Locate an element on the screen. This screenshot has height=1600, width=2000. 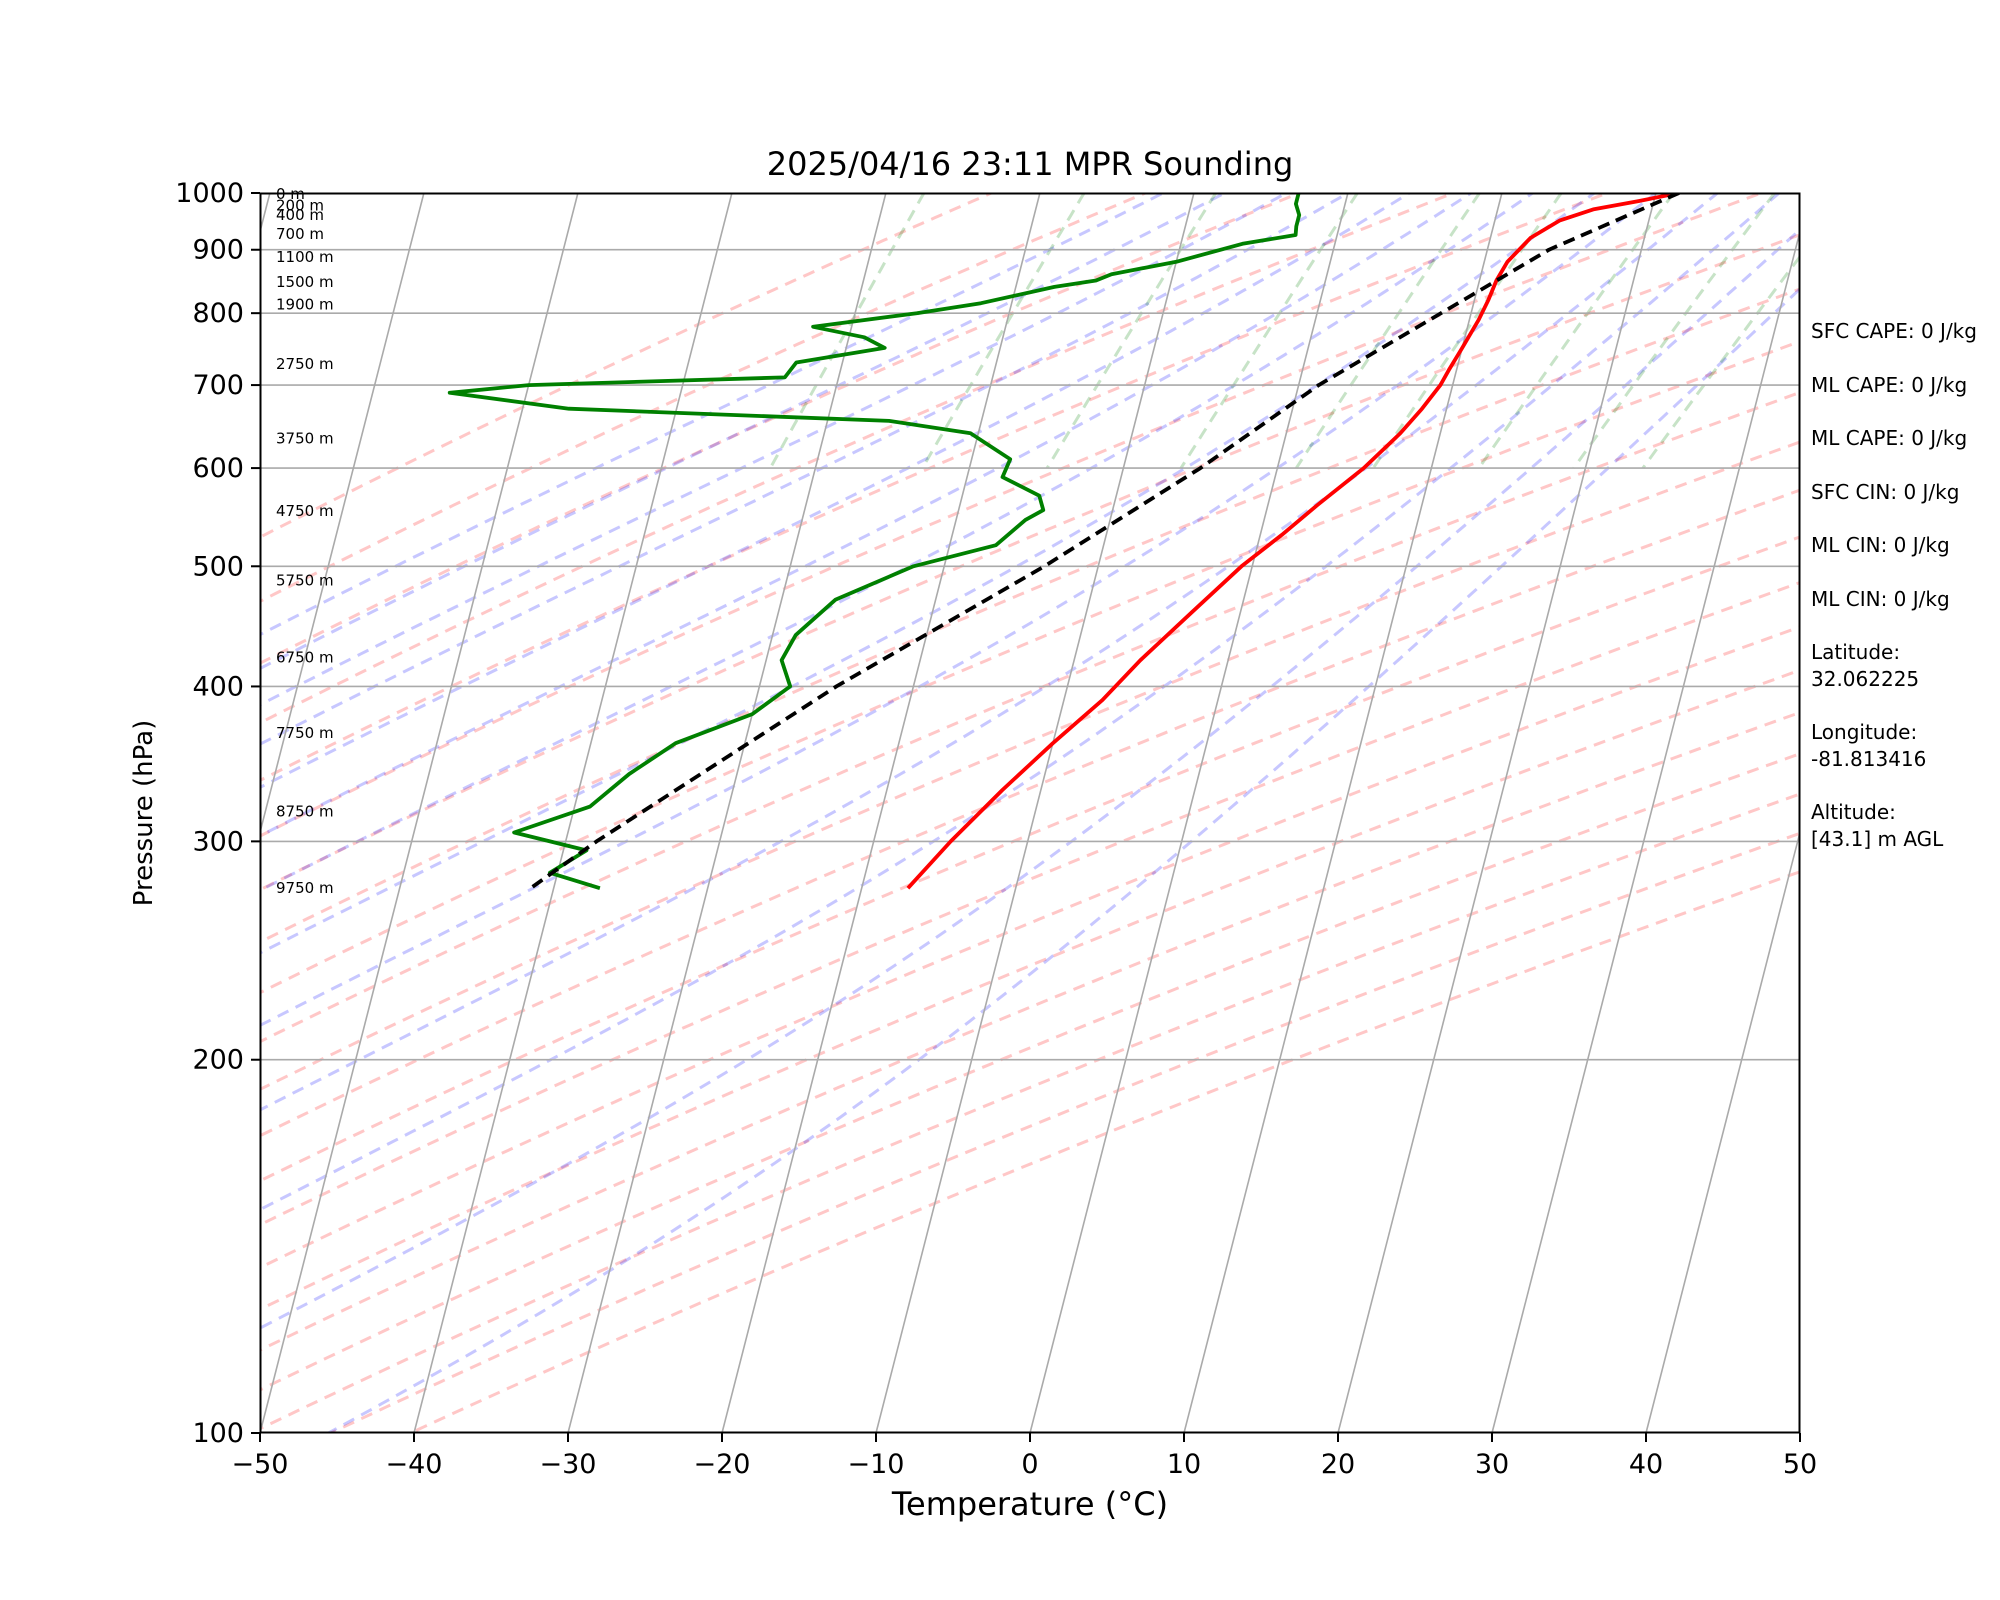
x-tick-label: 20 is located at coordinates (1338, 1464).